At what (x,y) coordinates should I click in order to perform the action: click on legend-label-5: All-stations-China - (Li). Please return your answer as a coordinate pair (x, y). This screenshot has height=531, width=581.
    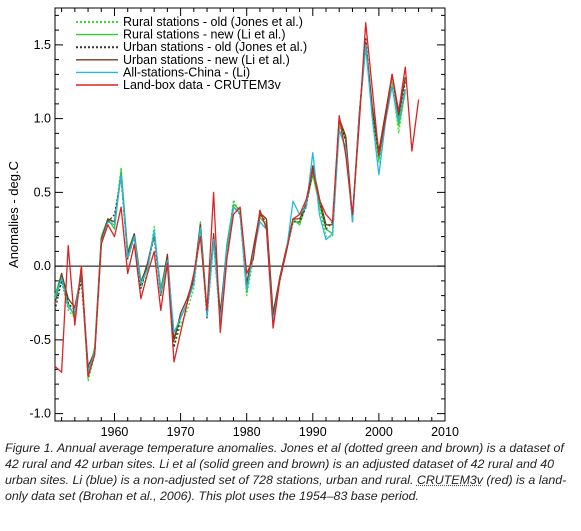
    Looking at the image, I should click on (186, 72).